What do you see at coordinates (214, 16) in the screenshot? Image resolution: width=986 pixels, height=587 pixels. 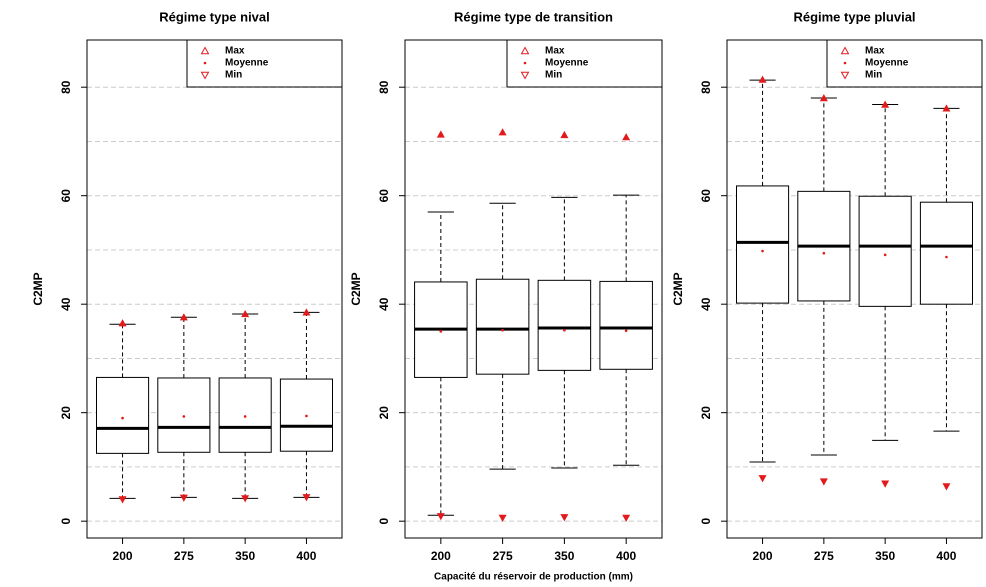 I see `panel-title: Régime type nival` at bounding box center [214, 16].